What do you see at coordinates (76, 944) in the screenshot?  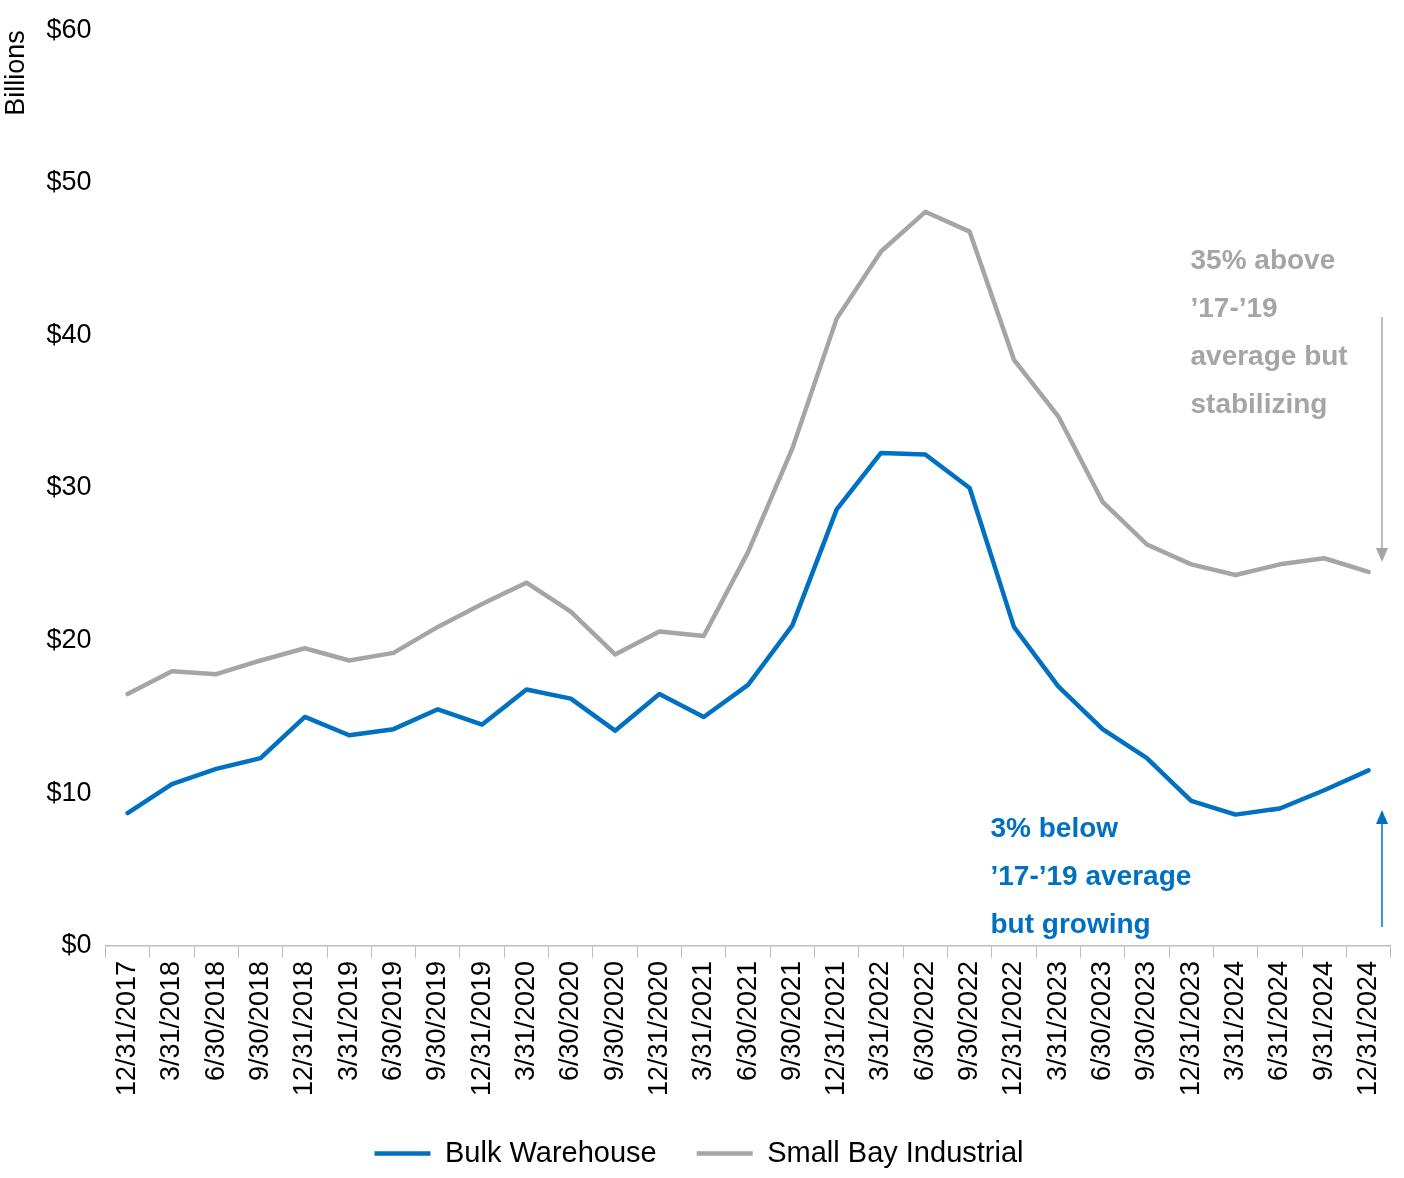 I see `y-tick-label: $0` at bounding box center [76, 944].